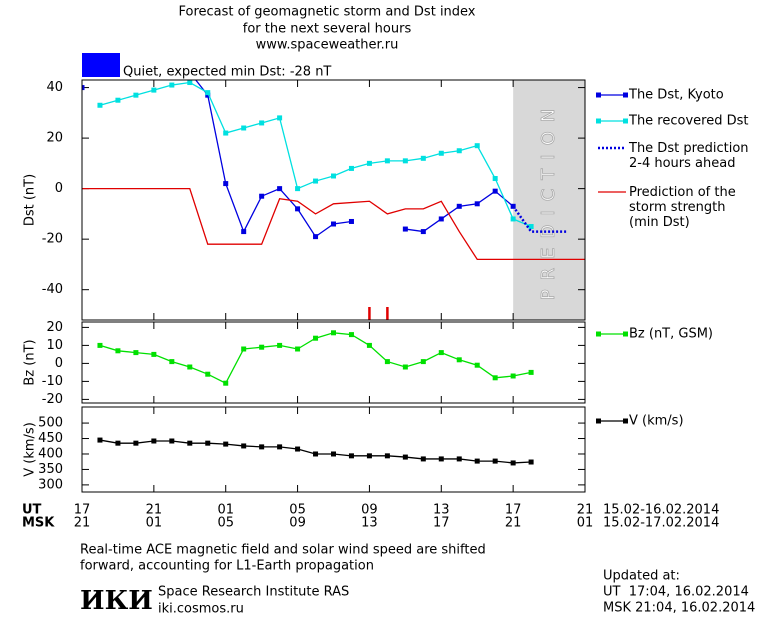 The width and height of the screenshot is (760, 620). I want to click on title: for the next several hours, so click(327, 29).